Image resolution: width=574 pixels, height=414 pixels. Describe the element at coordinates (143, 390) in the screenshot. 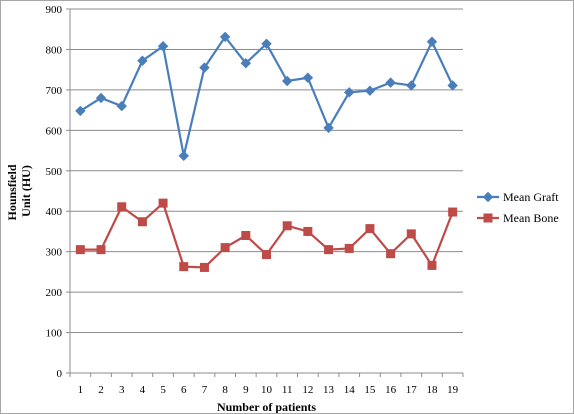

I see `x-tick-label: 4` at that location.